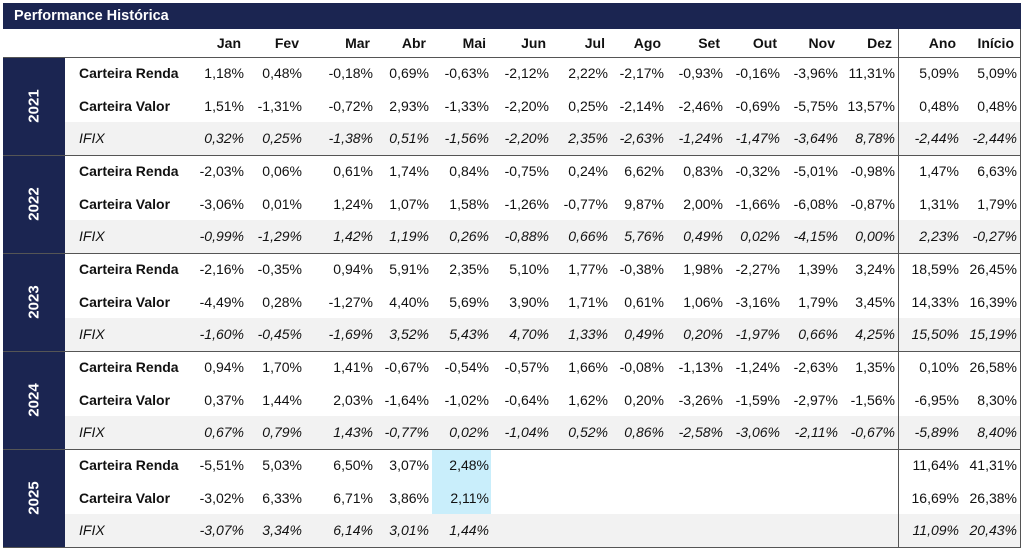 The width and height of the screenshot is (1024, 553). What do you see at coordinates (353, 497) in the screenshot?
I see `value-cell: 6,71%` at bounding box center [353, 497].